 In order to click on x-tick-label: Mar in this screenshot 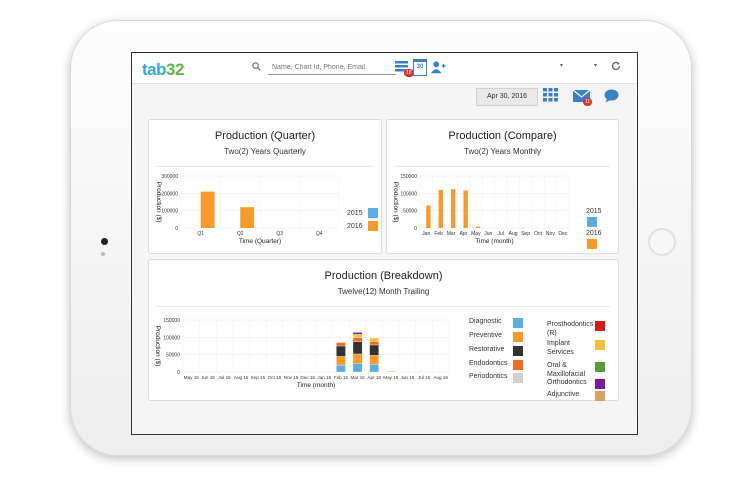, I will do `click(451, 234)`.